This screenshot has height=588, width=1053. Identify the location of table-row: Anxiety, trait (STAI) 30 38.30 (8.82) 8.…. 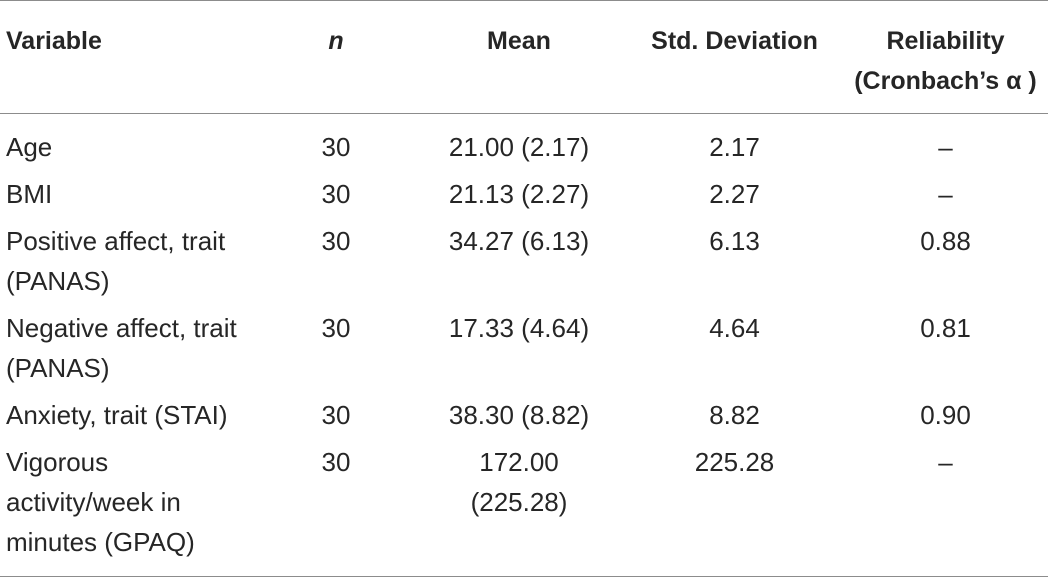
(524, 418).